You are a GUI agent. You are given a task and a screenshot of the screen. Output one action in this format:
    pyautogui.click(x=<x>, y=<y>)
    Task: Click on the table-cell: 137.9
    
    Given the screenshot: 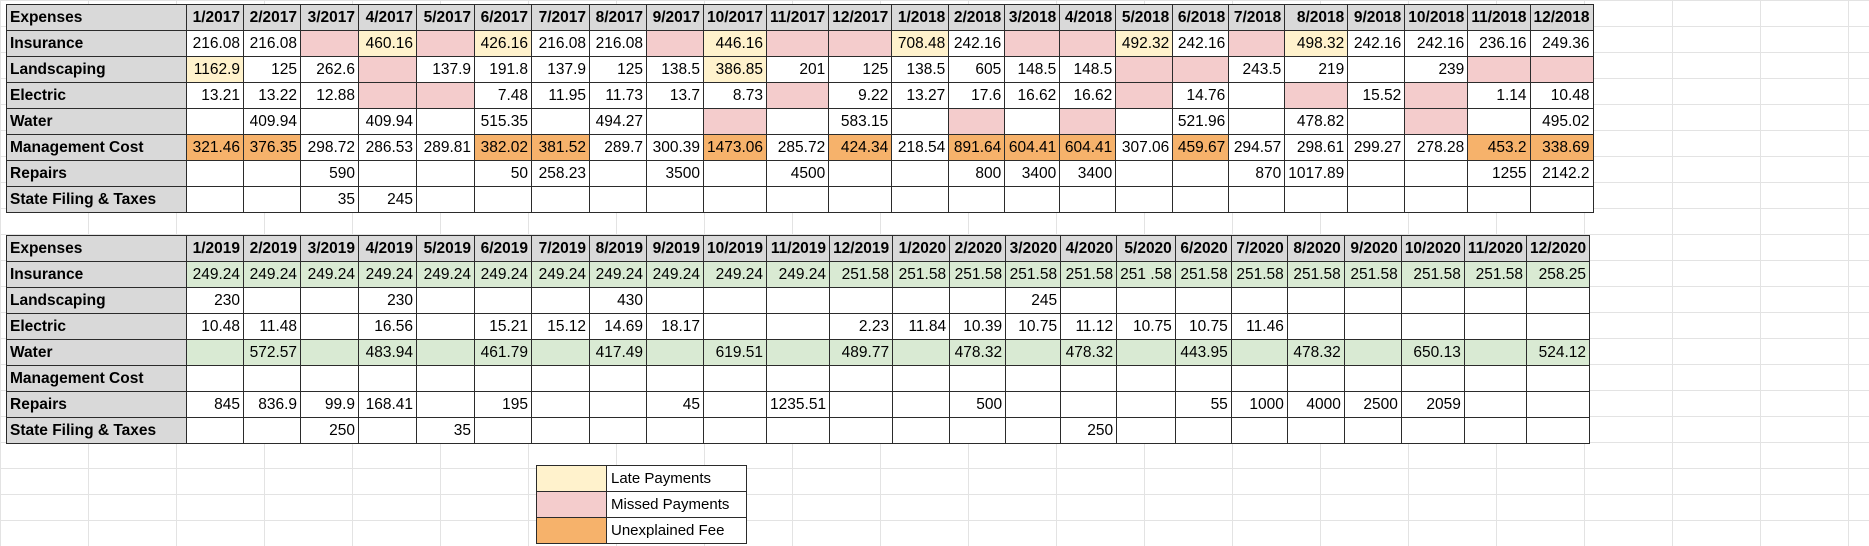 What is the action you would take?
    pyautogui.click(x=560, y=69)
    